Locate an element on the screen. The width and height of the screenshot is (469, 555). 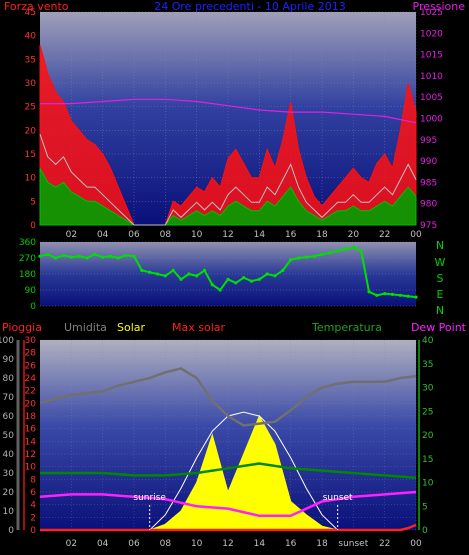
percent-axis-tick: 100 is located at coordinates (7, 341).